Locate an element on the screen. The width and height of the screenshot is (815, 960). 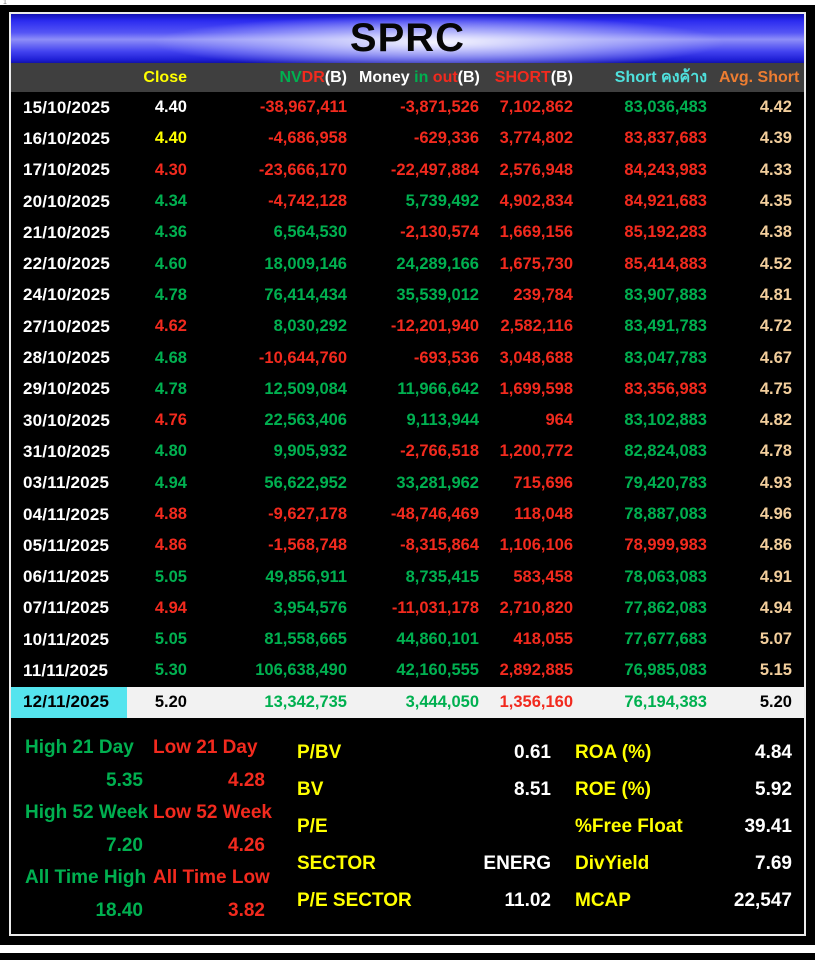
range-label: High 52 Week is located at coordinates (87, 813).